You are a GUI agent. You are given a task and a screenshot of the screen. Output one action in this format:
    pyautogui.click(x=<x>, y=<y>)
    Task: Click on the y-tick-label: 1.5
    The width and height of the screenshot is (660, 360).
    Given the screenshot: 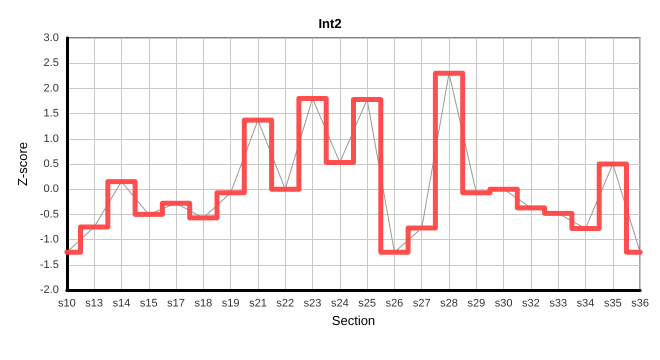 What is the action you would take?
    pyautogui.click(x=51, y=114)
    